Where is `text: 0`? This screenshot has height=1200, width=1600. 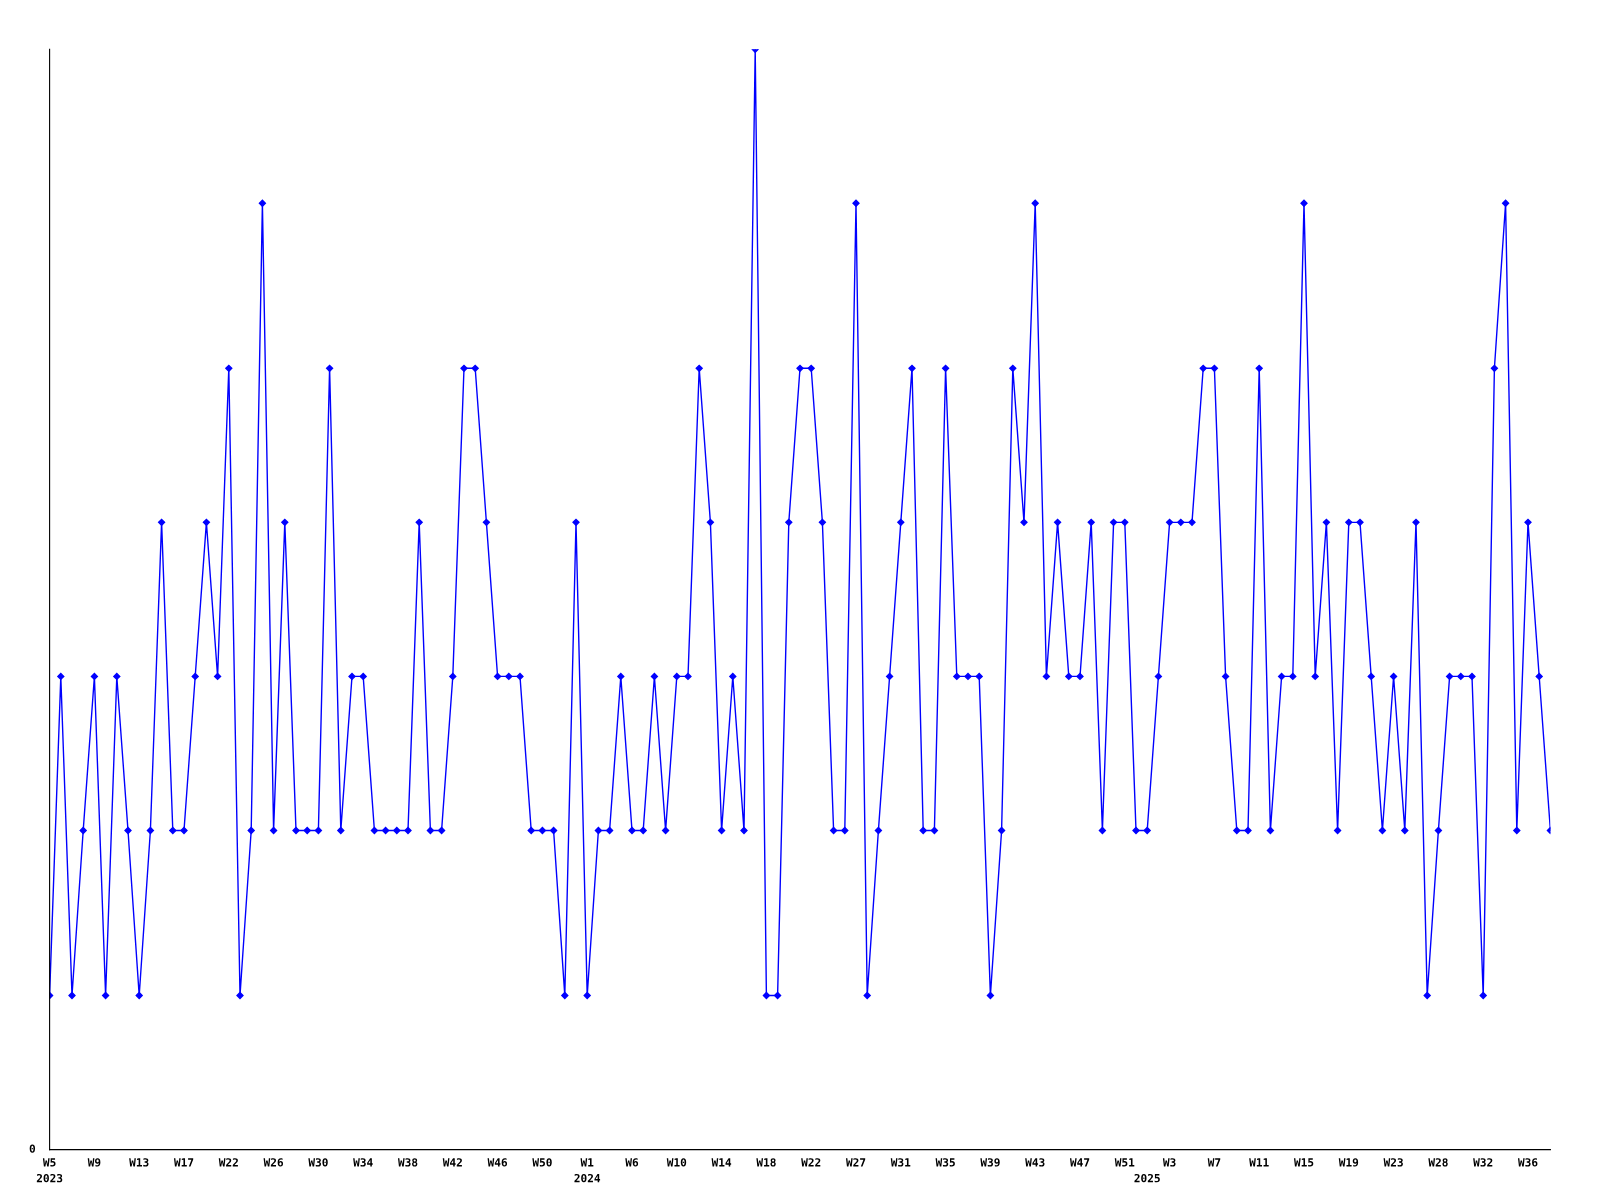 text: 0 is located at coordinates (32, 1148).